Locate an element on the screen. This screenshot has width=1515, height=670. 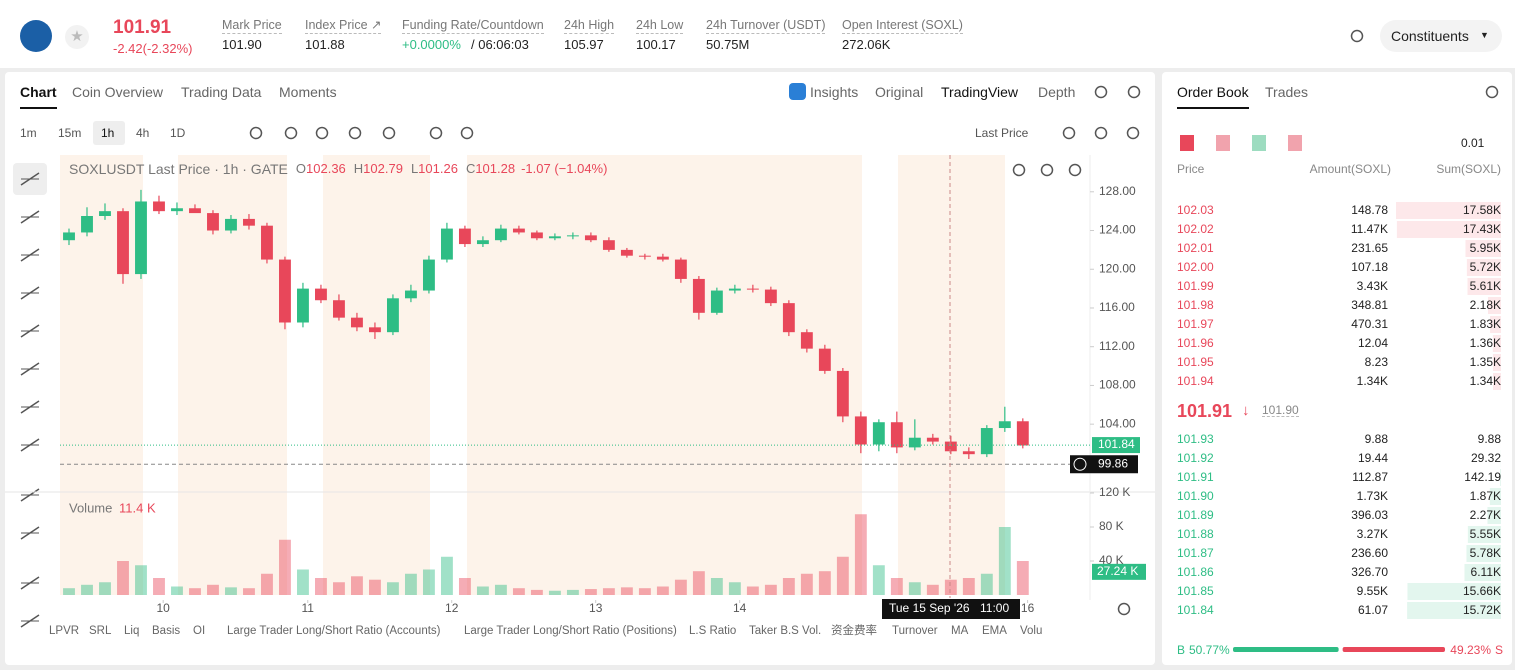
view-tab: TradingView is located at coordinates (980, 92).